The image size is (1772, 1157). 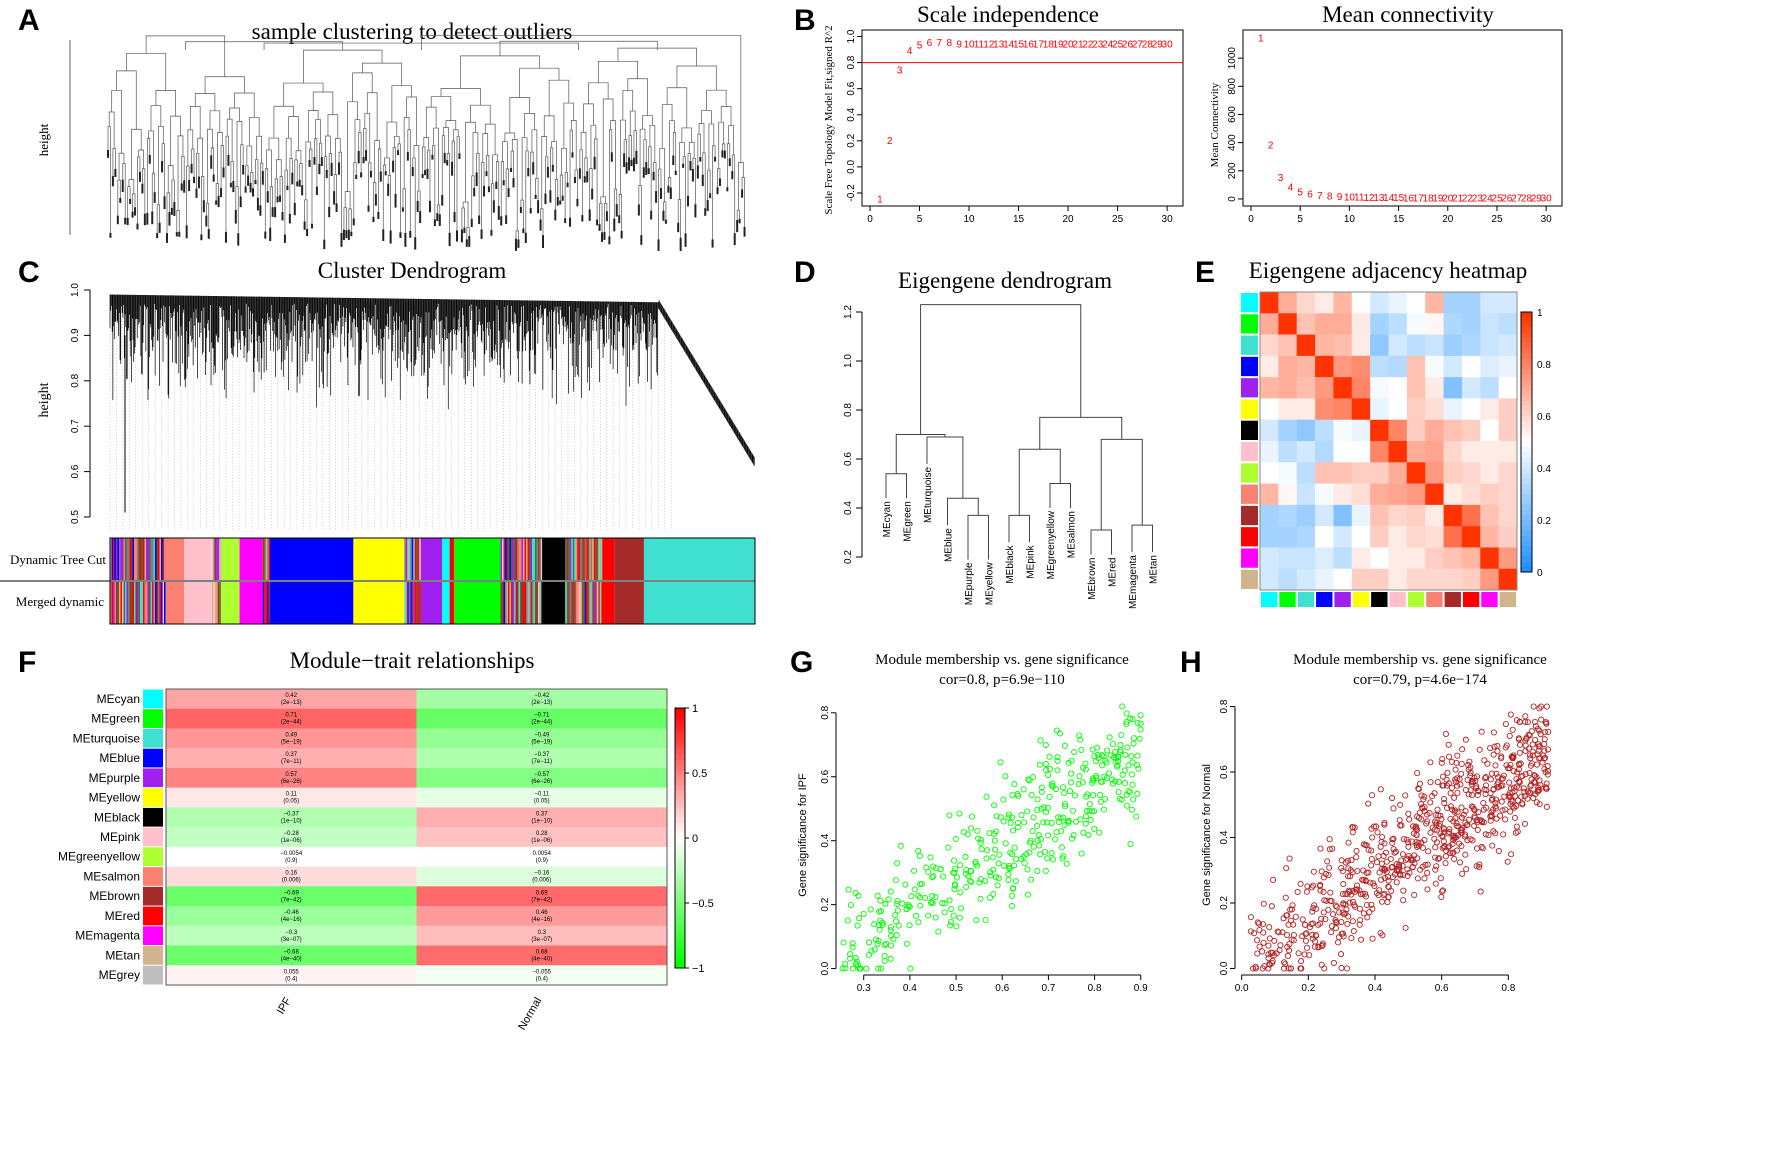 What do you see at coordinates (291, 821) in the screenshot?
I see `trait-p-value: (1e−10)` at bounding box center [291, 821].